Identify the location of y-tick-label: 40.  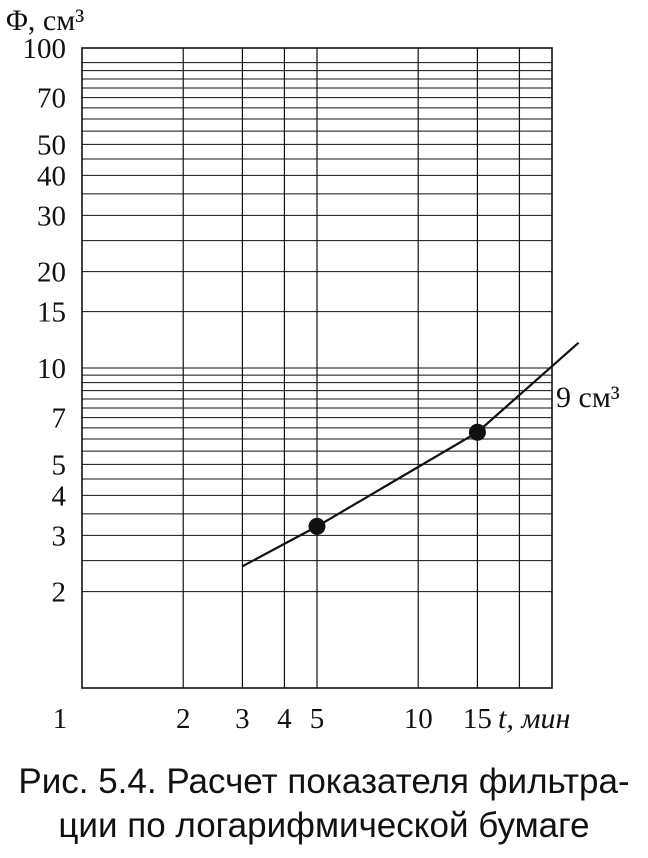
(51, 176).